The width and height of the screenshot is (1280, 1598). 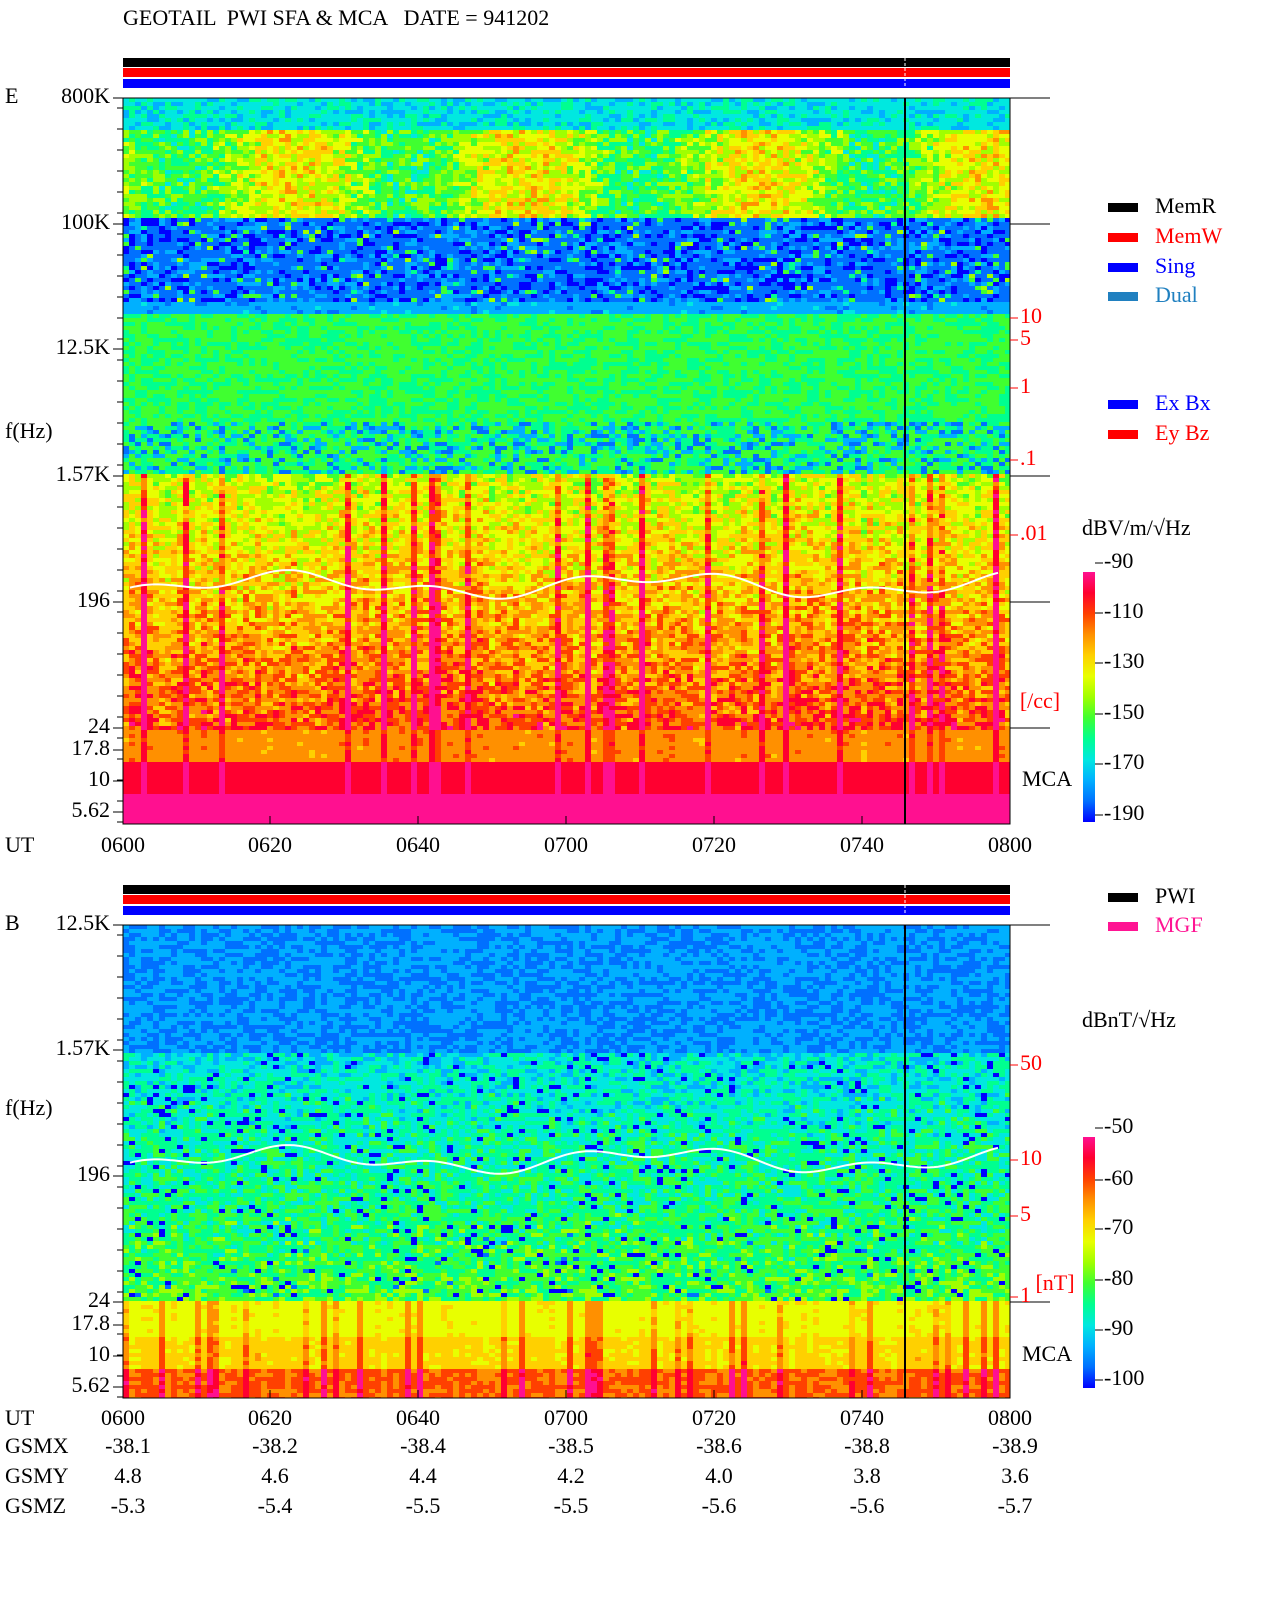 What do you see at coordinates (1118, 1125) in the screenshot?
I see `colorbar-tick-label: -50` at bounding box center [1118, 1125].